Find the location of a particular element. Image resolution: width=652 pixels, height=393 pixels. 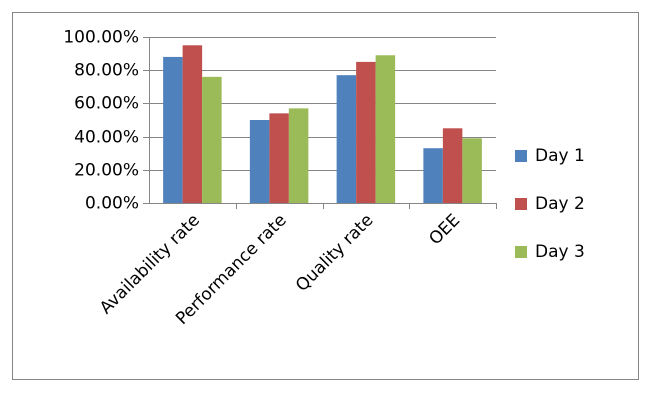

legend-label: Day 1 is located at coordinates (560, 156).